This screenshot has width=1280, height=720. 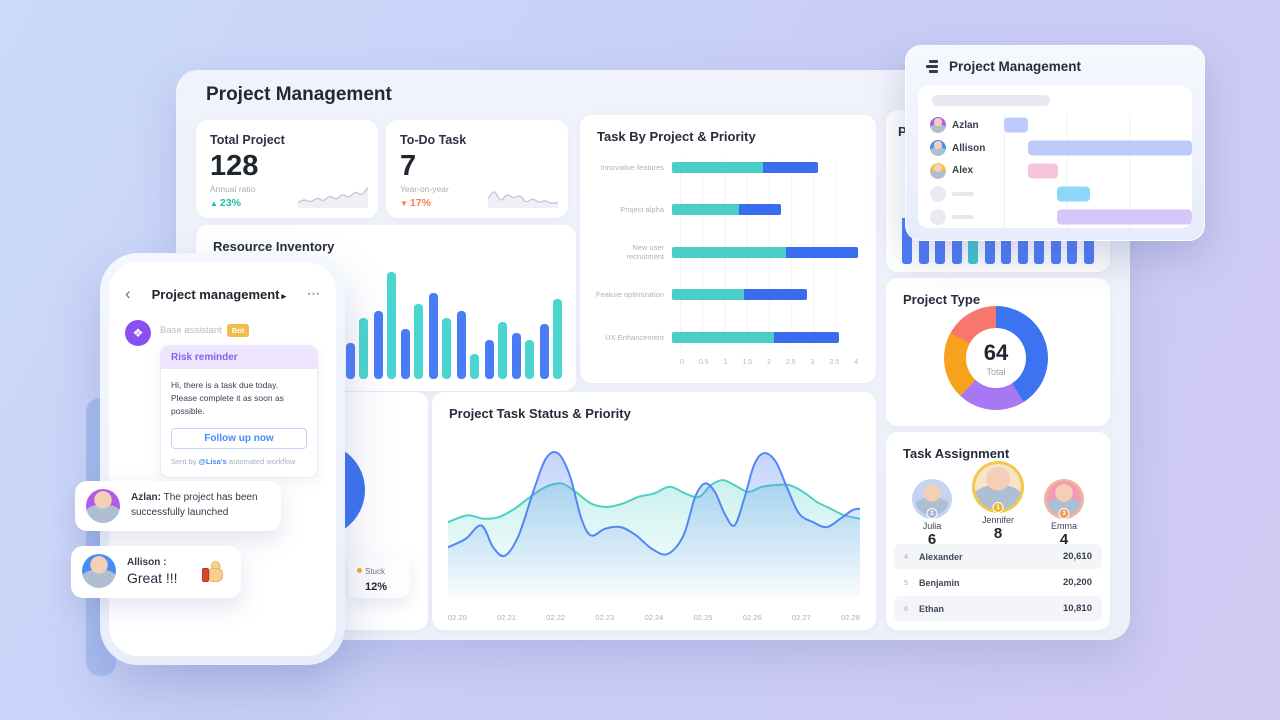 What do you see at coordinates (941, 556) in the screenshot?
I see `row-name: Alexander` at bounding box center [941, 556].